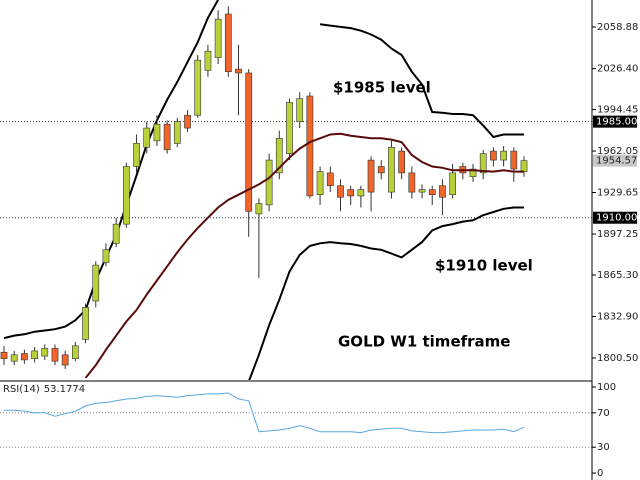  I want to click on rsi-tick-label: 0, so click(600, 473).